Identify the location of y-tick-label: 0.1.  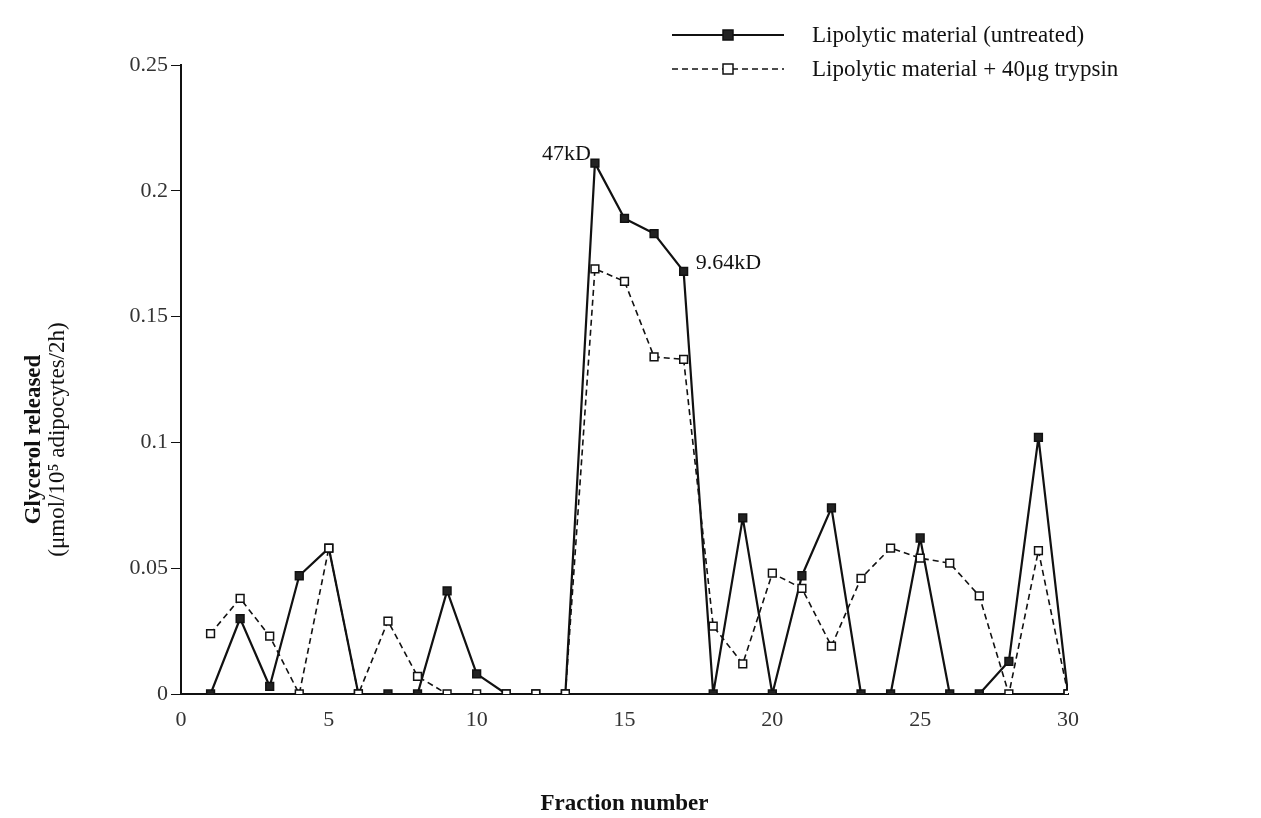
(154, 441).